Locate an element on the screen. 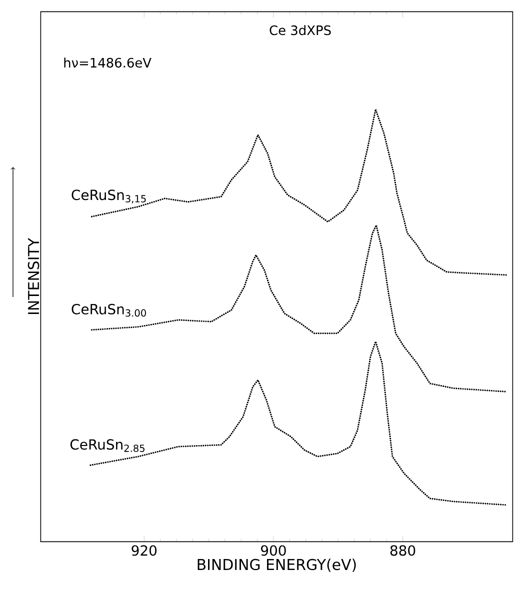 The image size is (515, 597). x-tick-label: 880 is located at coordinates (403, 550).